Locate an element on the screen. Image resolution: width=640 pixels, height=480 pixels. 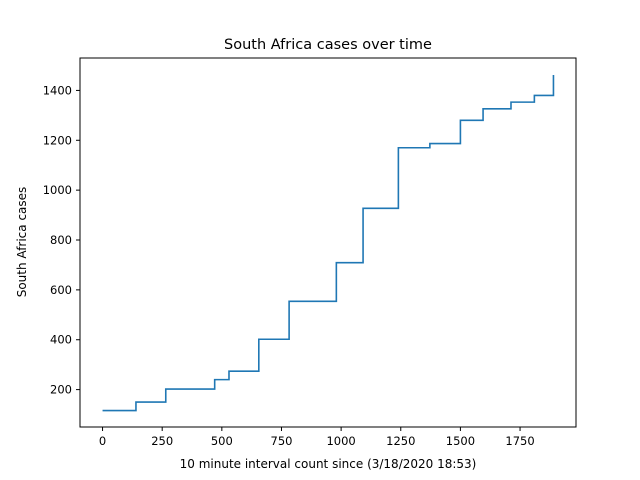
y-tick-label: 1200 is located at coordinates (57, 140).